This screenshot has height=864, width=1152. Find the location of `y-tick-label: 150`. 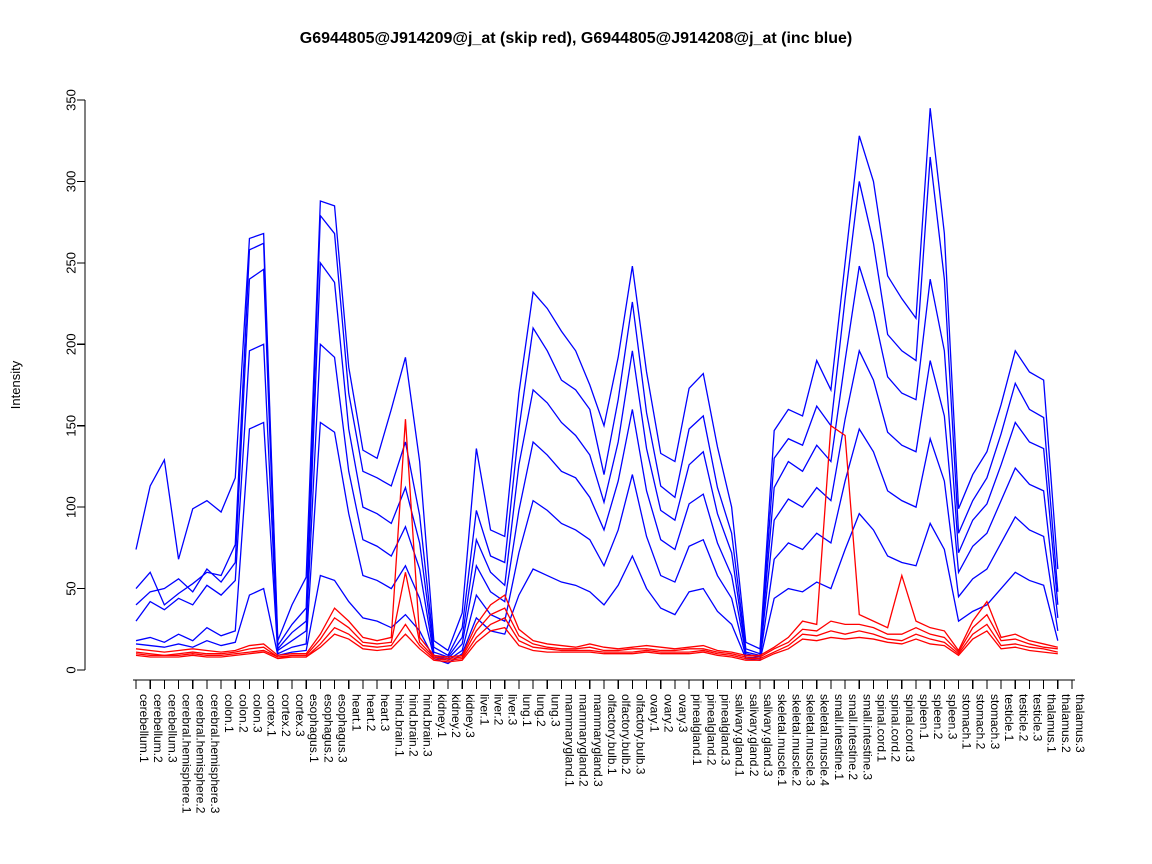

y-tick-label: 150 is located at coordinates (71, 426).